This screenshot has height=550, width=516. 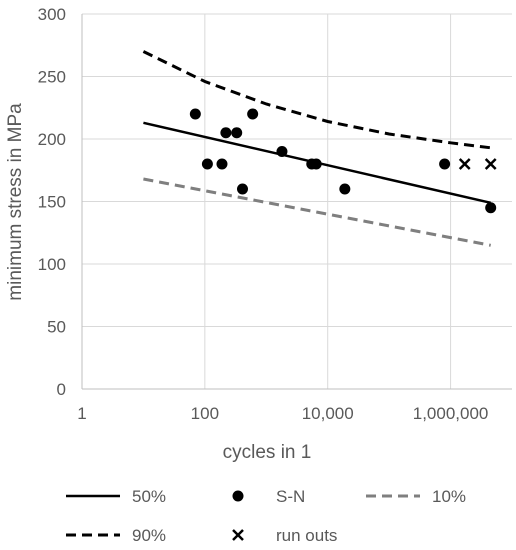 I want to click on y-axis-title: minimum stress in MPa, so click(x=15, y=202).